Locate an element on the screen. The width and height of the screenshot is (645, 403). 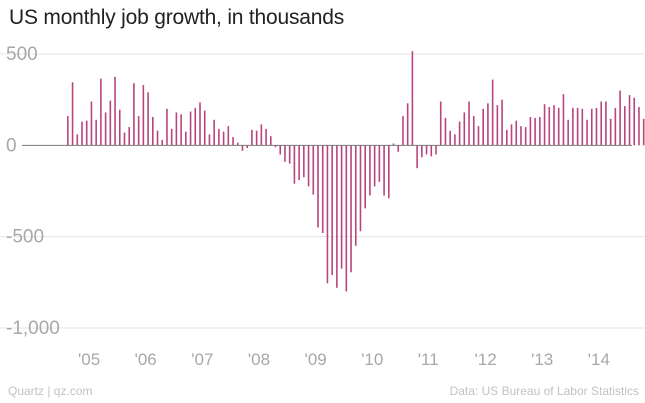
data-source: Data: US Bureau of Labor Statistics is located at coordinates (544, 391).